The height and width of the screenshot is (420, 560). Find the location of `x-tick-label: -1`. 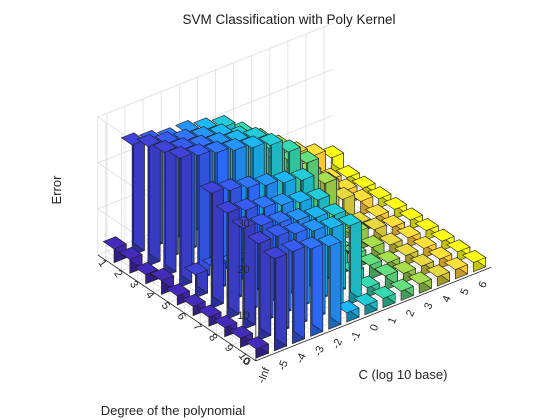

x-tick-label: -1 is located at coordinates (355, 337).